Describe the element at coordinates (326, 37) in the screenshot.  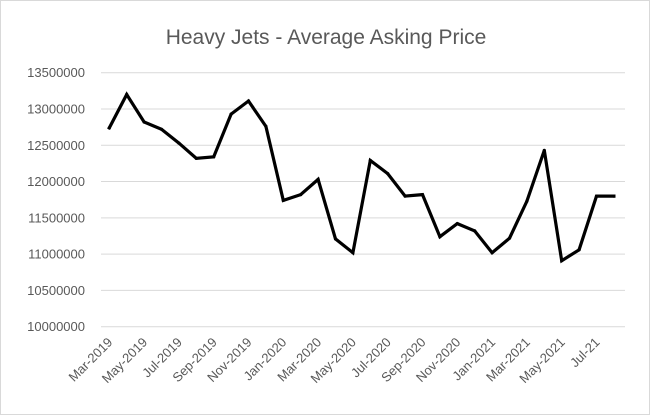
I see `chart-title: Heavy Jets - Average Asking Price` at that location.